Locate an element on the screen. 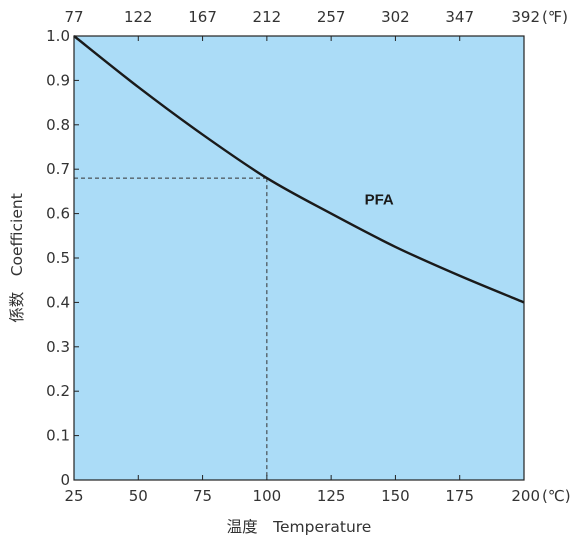 The width and height of the screenshot is (571, 539). y-tick-label: 0.8 is located at coordinates (58, 125).